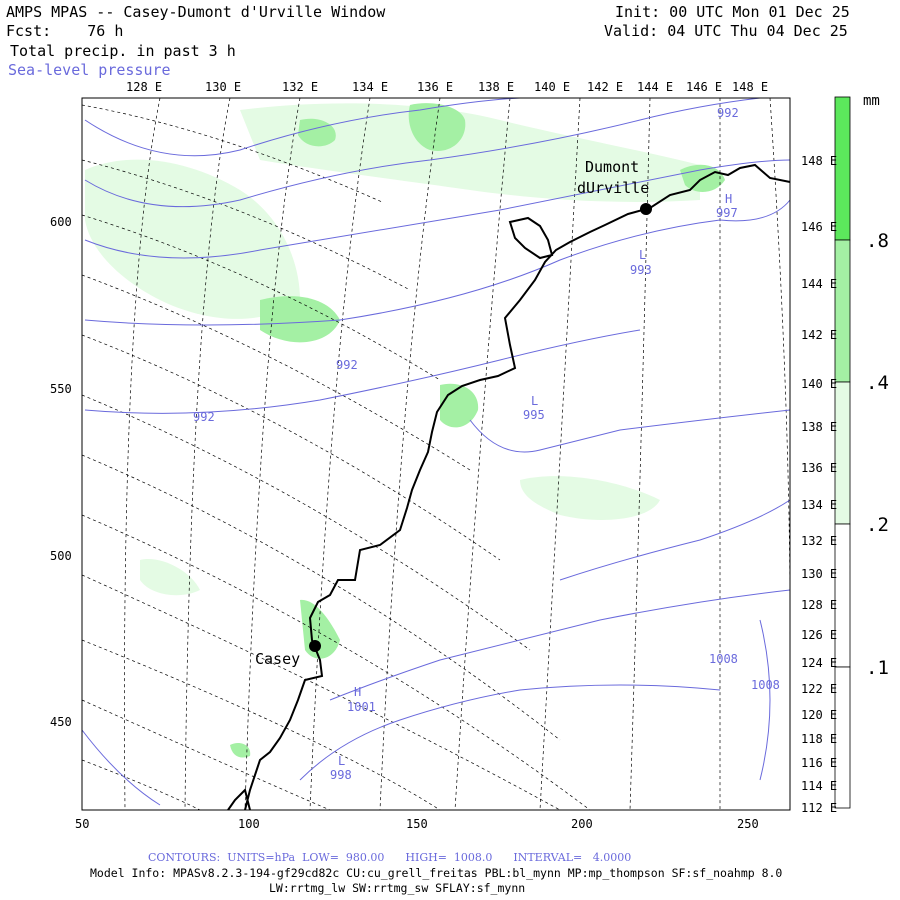  What do you see at coordinates (871, 101) in the screenshot?
I see `colorbar-unit: mm` at bounding box center [871, 101].